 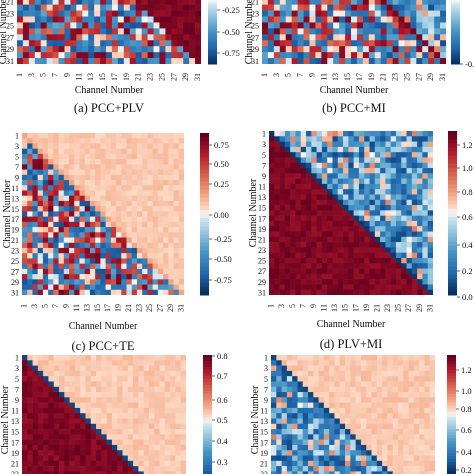 I want to click on x-tick-label: 15, so click(x=102, y=77).